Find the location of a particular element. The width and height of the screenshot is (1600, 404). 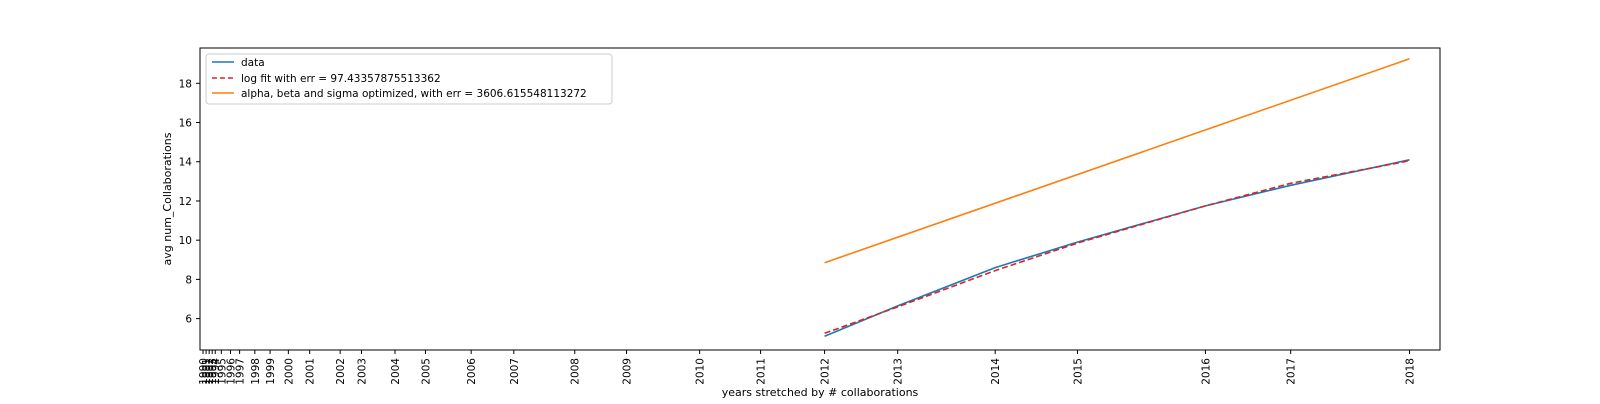

x-tick-label: 2017 is located at coordinates (1292, 371).